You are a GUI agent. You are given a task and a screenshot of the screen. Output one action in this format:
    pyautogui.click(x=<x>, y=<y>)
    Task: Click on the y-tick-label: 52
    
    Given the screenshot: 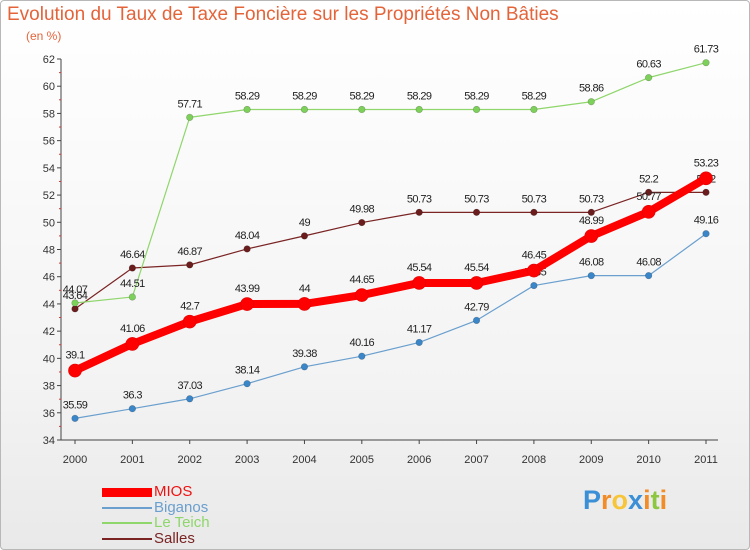 What is the action you would take?
    pyautogui.click(x=49, y=196)
    